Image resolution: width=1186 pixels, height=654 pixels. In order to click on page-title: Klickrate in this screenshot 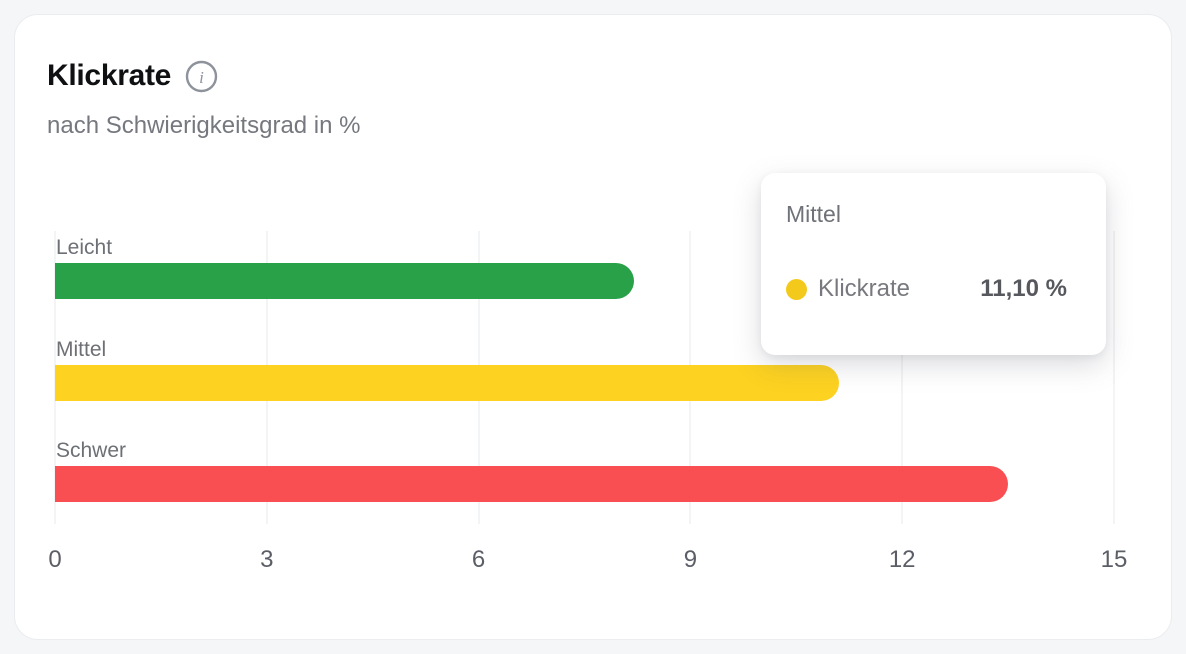, I will do `click(109, 75)`.